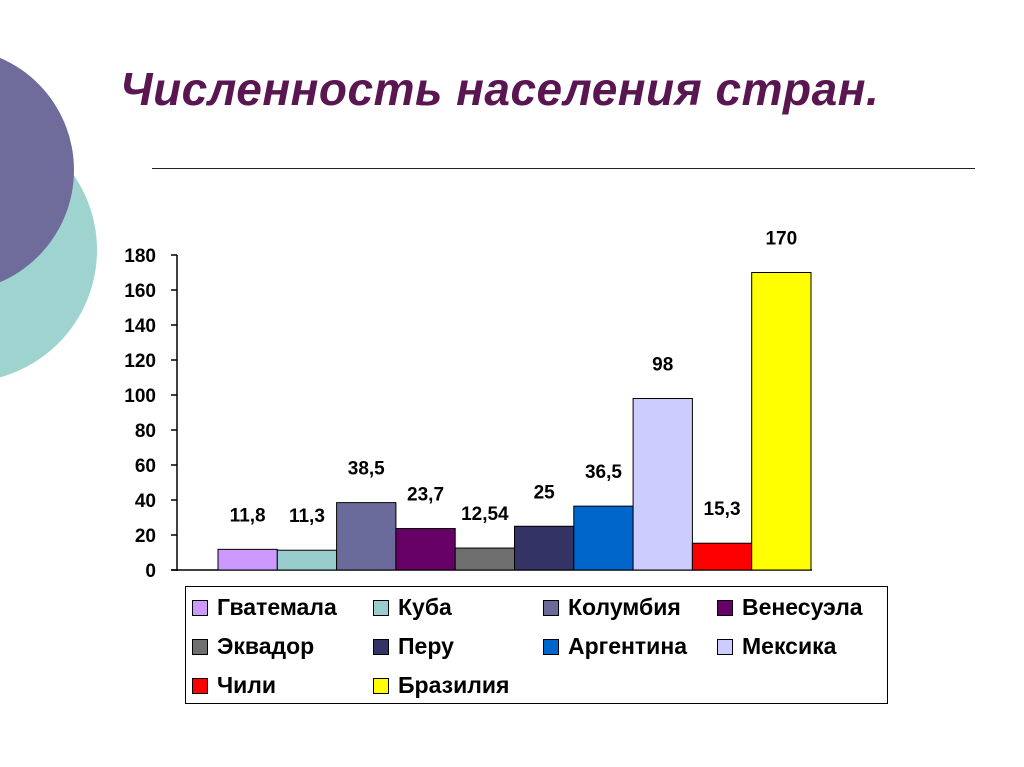 This screenshot has height=767, width=1024. Describe the element at coordinates (266, 646) in the screenshot. I see `legend-label: Эквадор` at that location.